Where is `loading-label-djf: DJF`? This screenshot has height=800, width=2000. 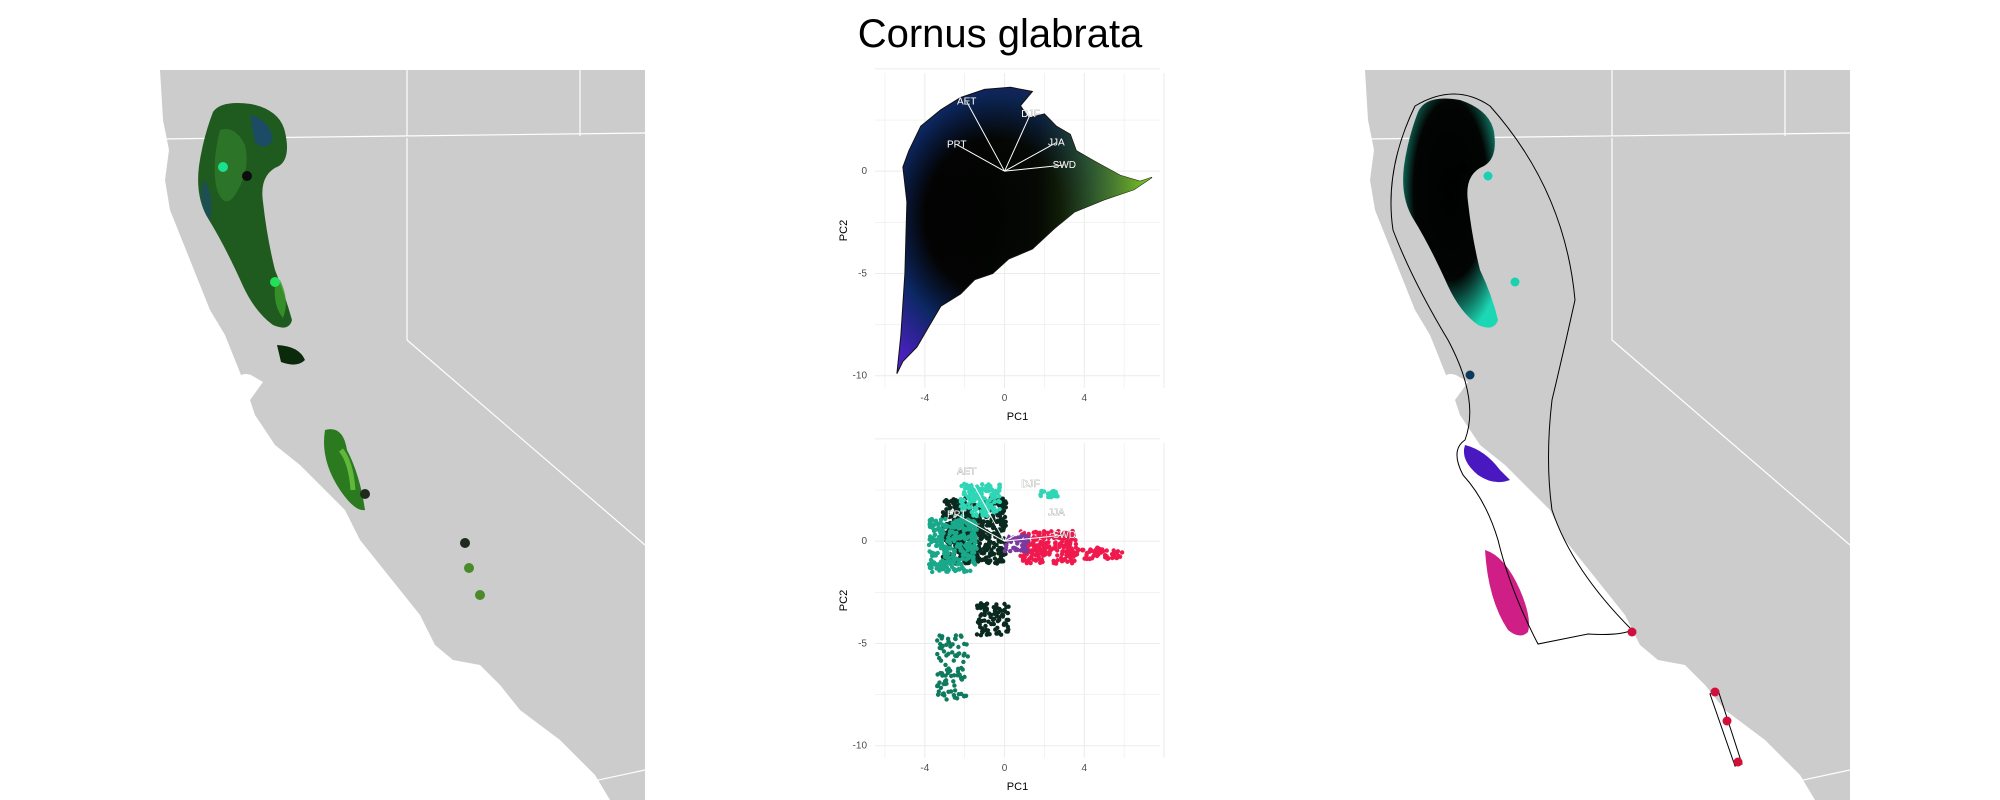 loading-label-djf: DJF is located at coordinates (1030, 484).